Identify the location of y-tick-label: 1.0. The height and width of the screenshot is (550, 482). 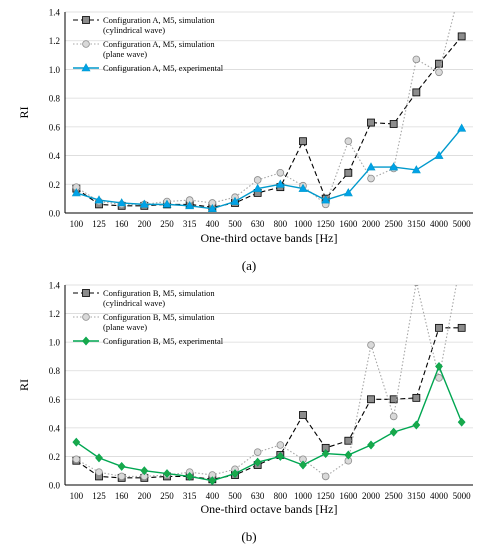
(55, 70).